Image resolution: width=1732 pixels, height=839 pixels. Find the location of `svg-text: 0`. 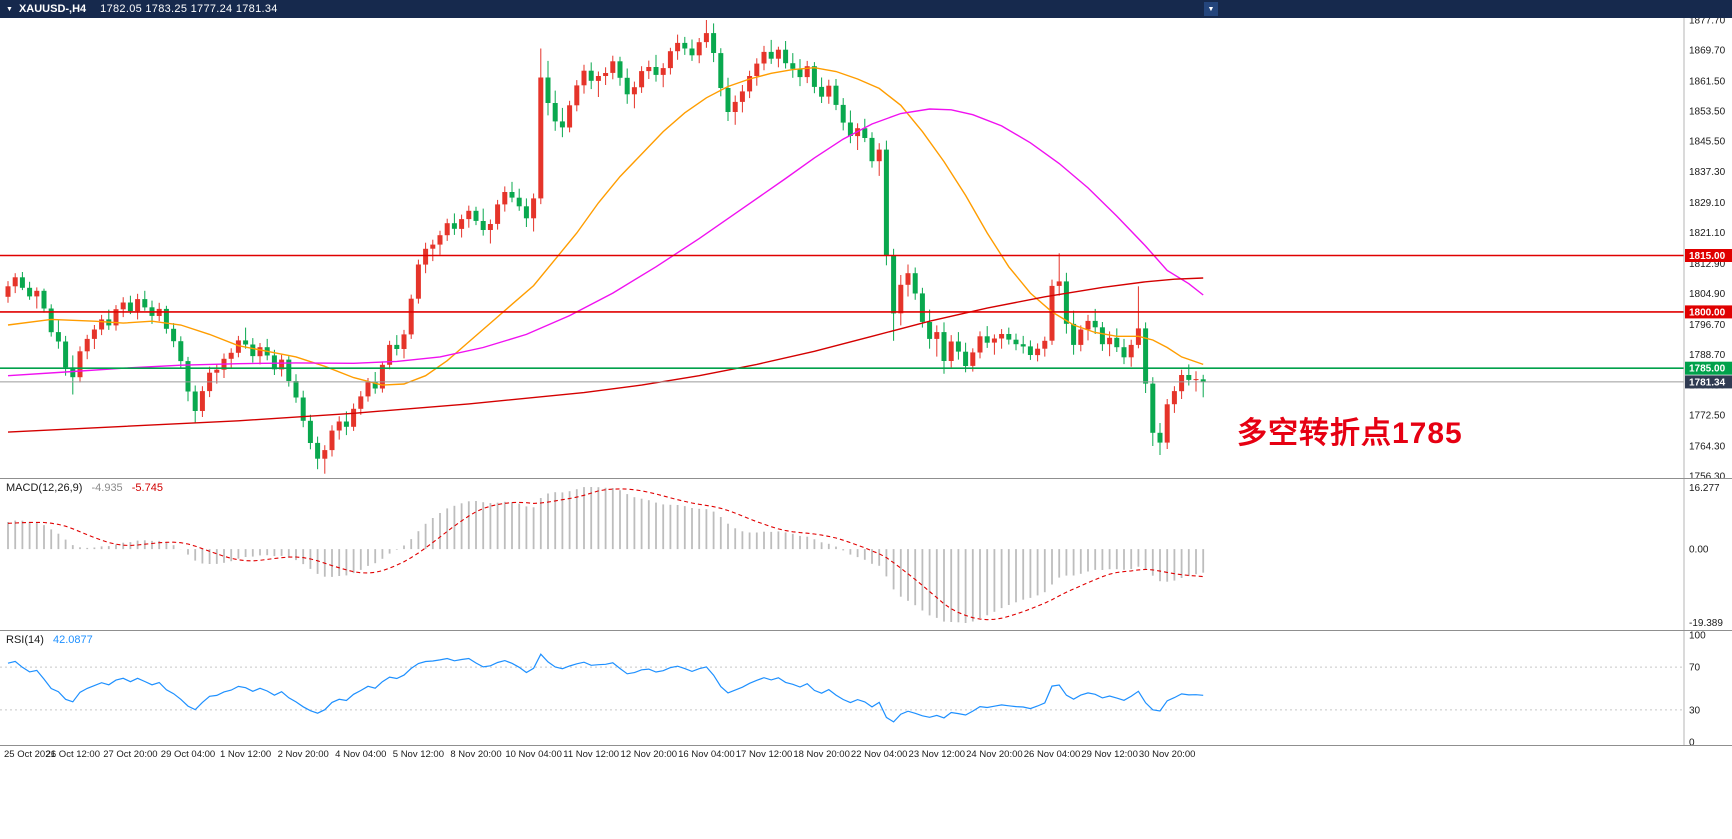

svg-text: 0 is located at coordinates (1692, 742).